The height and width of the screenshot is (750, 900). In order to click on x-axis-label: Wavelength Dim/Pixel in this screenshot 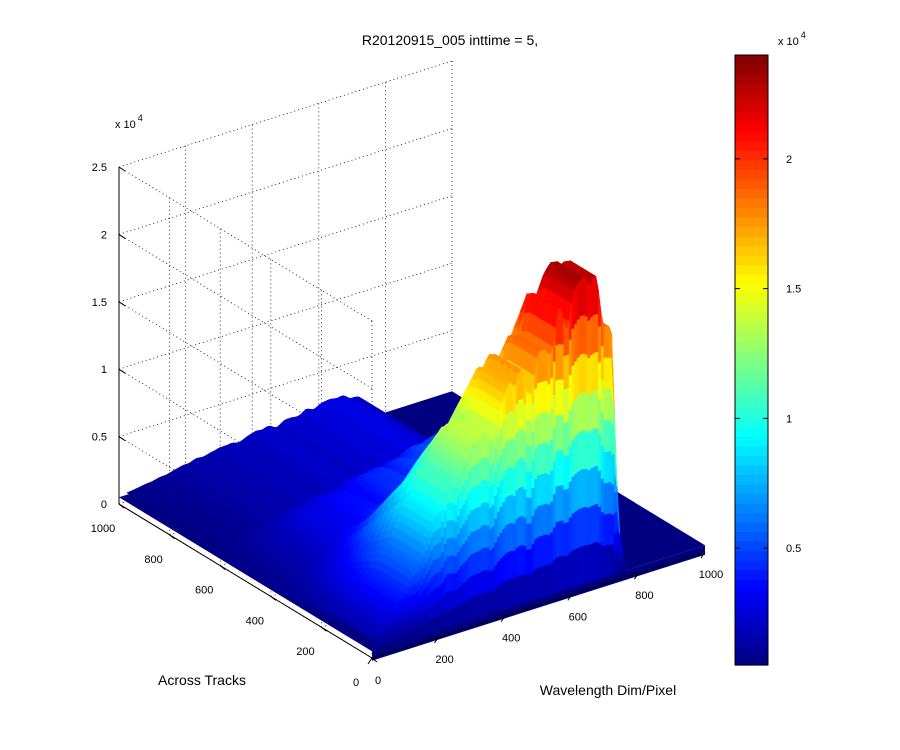, I will do `click(608, 690)`.